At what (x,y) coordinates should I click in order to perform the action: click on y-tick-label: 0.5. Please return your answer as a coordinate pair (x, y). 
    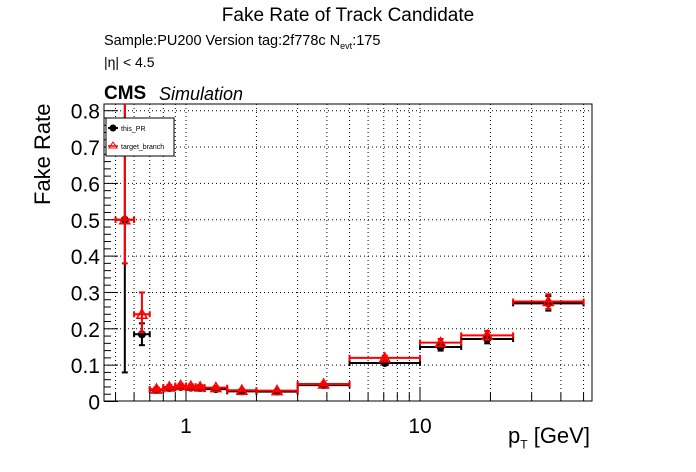
    Looking at the image, I should click on (85, 221).